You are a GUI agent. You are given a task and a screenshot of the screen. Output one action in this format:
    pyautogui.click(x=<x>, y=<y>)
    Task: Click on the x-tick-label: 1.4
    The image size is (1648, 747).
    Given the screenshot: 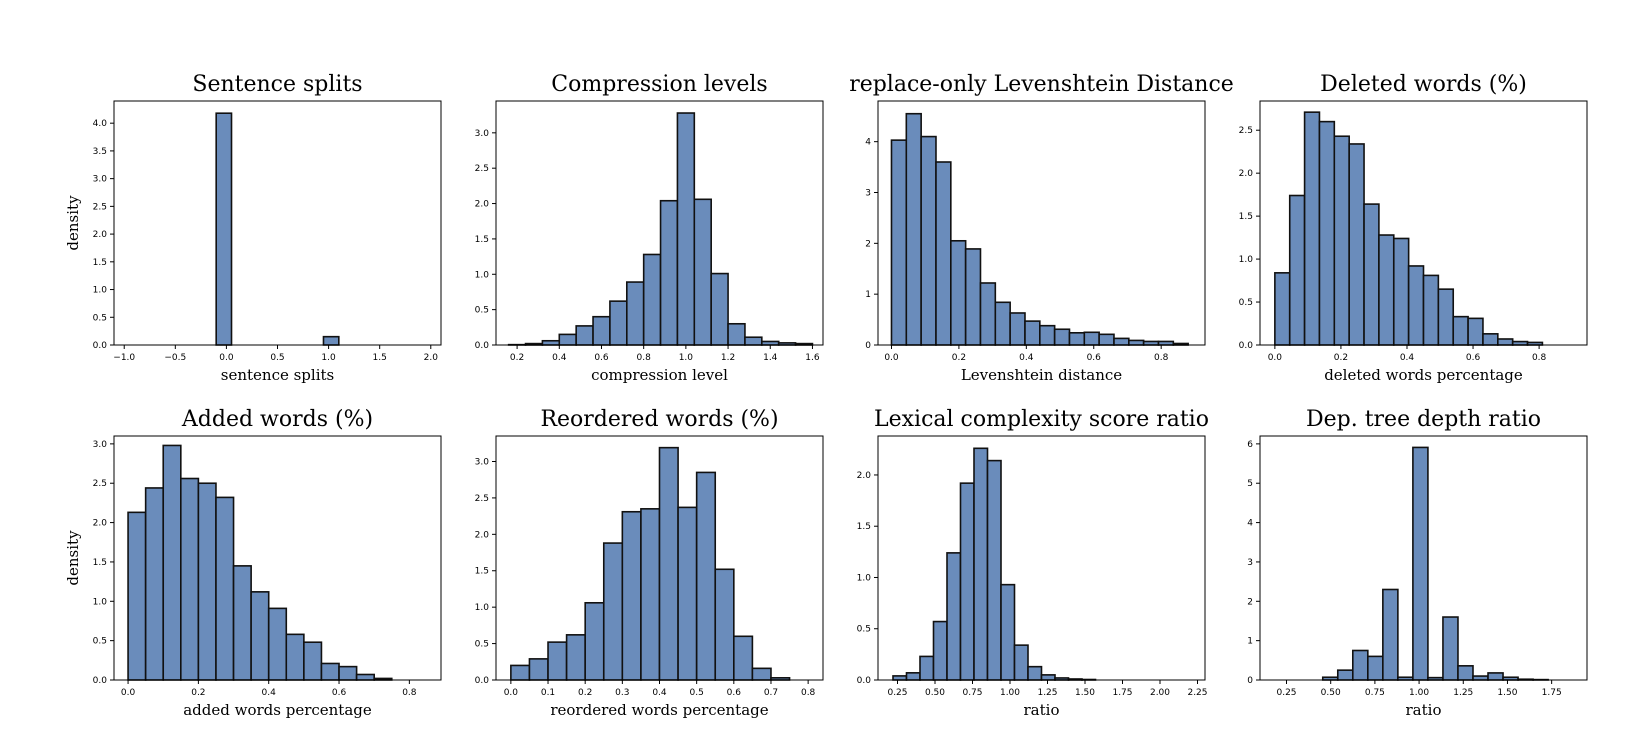 What is the action you would take?
    pyautogui.click(x=770, y=358)
    